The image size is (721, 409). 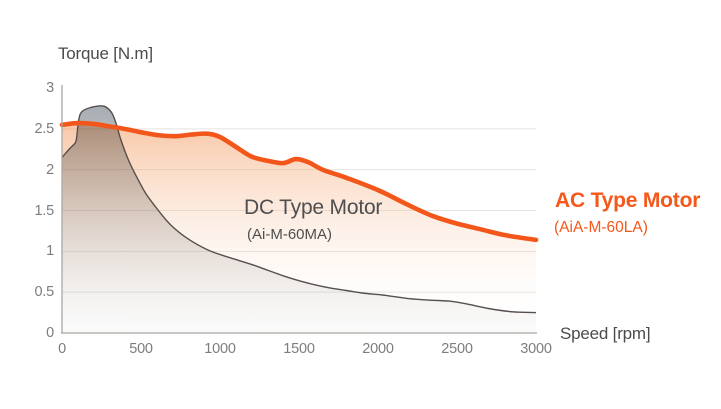 I want to click on x-tick-label: 3000, so click(x=536, y=349).